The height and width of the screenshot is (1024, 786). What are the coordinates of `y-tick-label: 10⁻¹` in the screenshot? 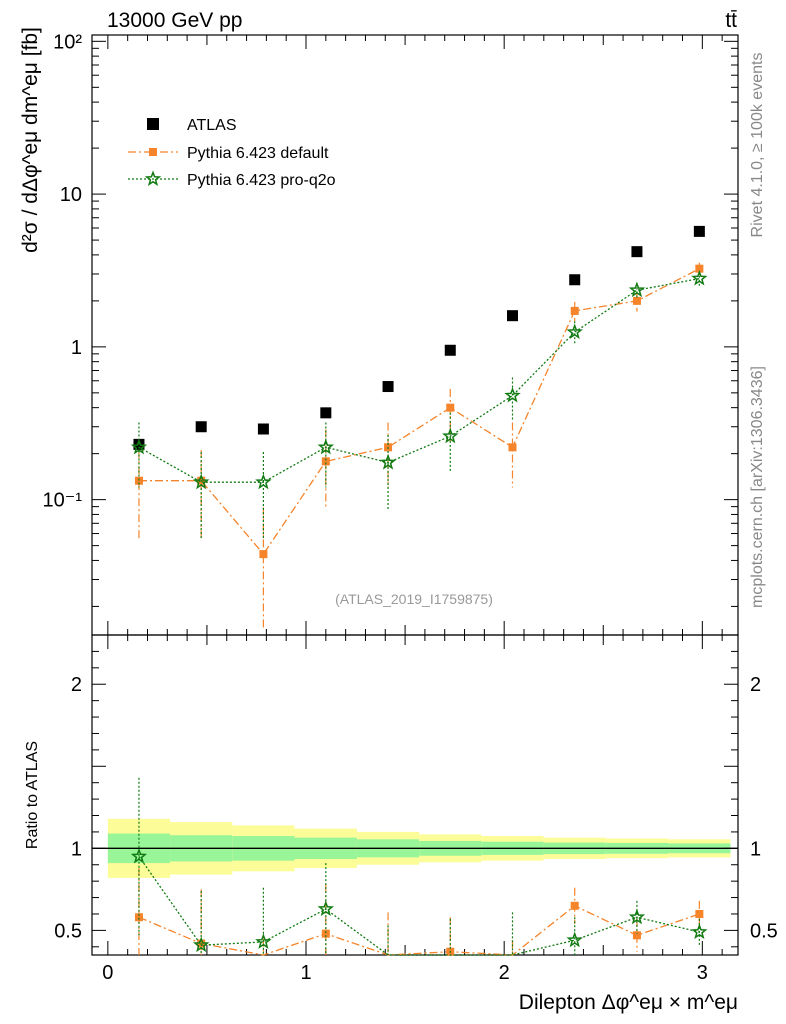 It's located at (63, 501).